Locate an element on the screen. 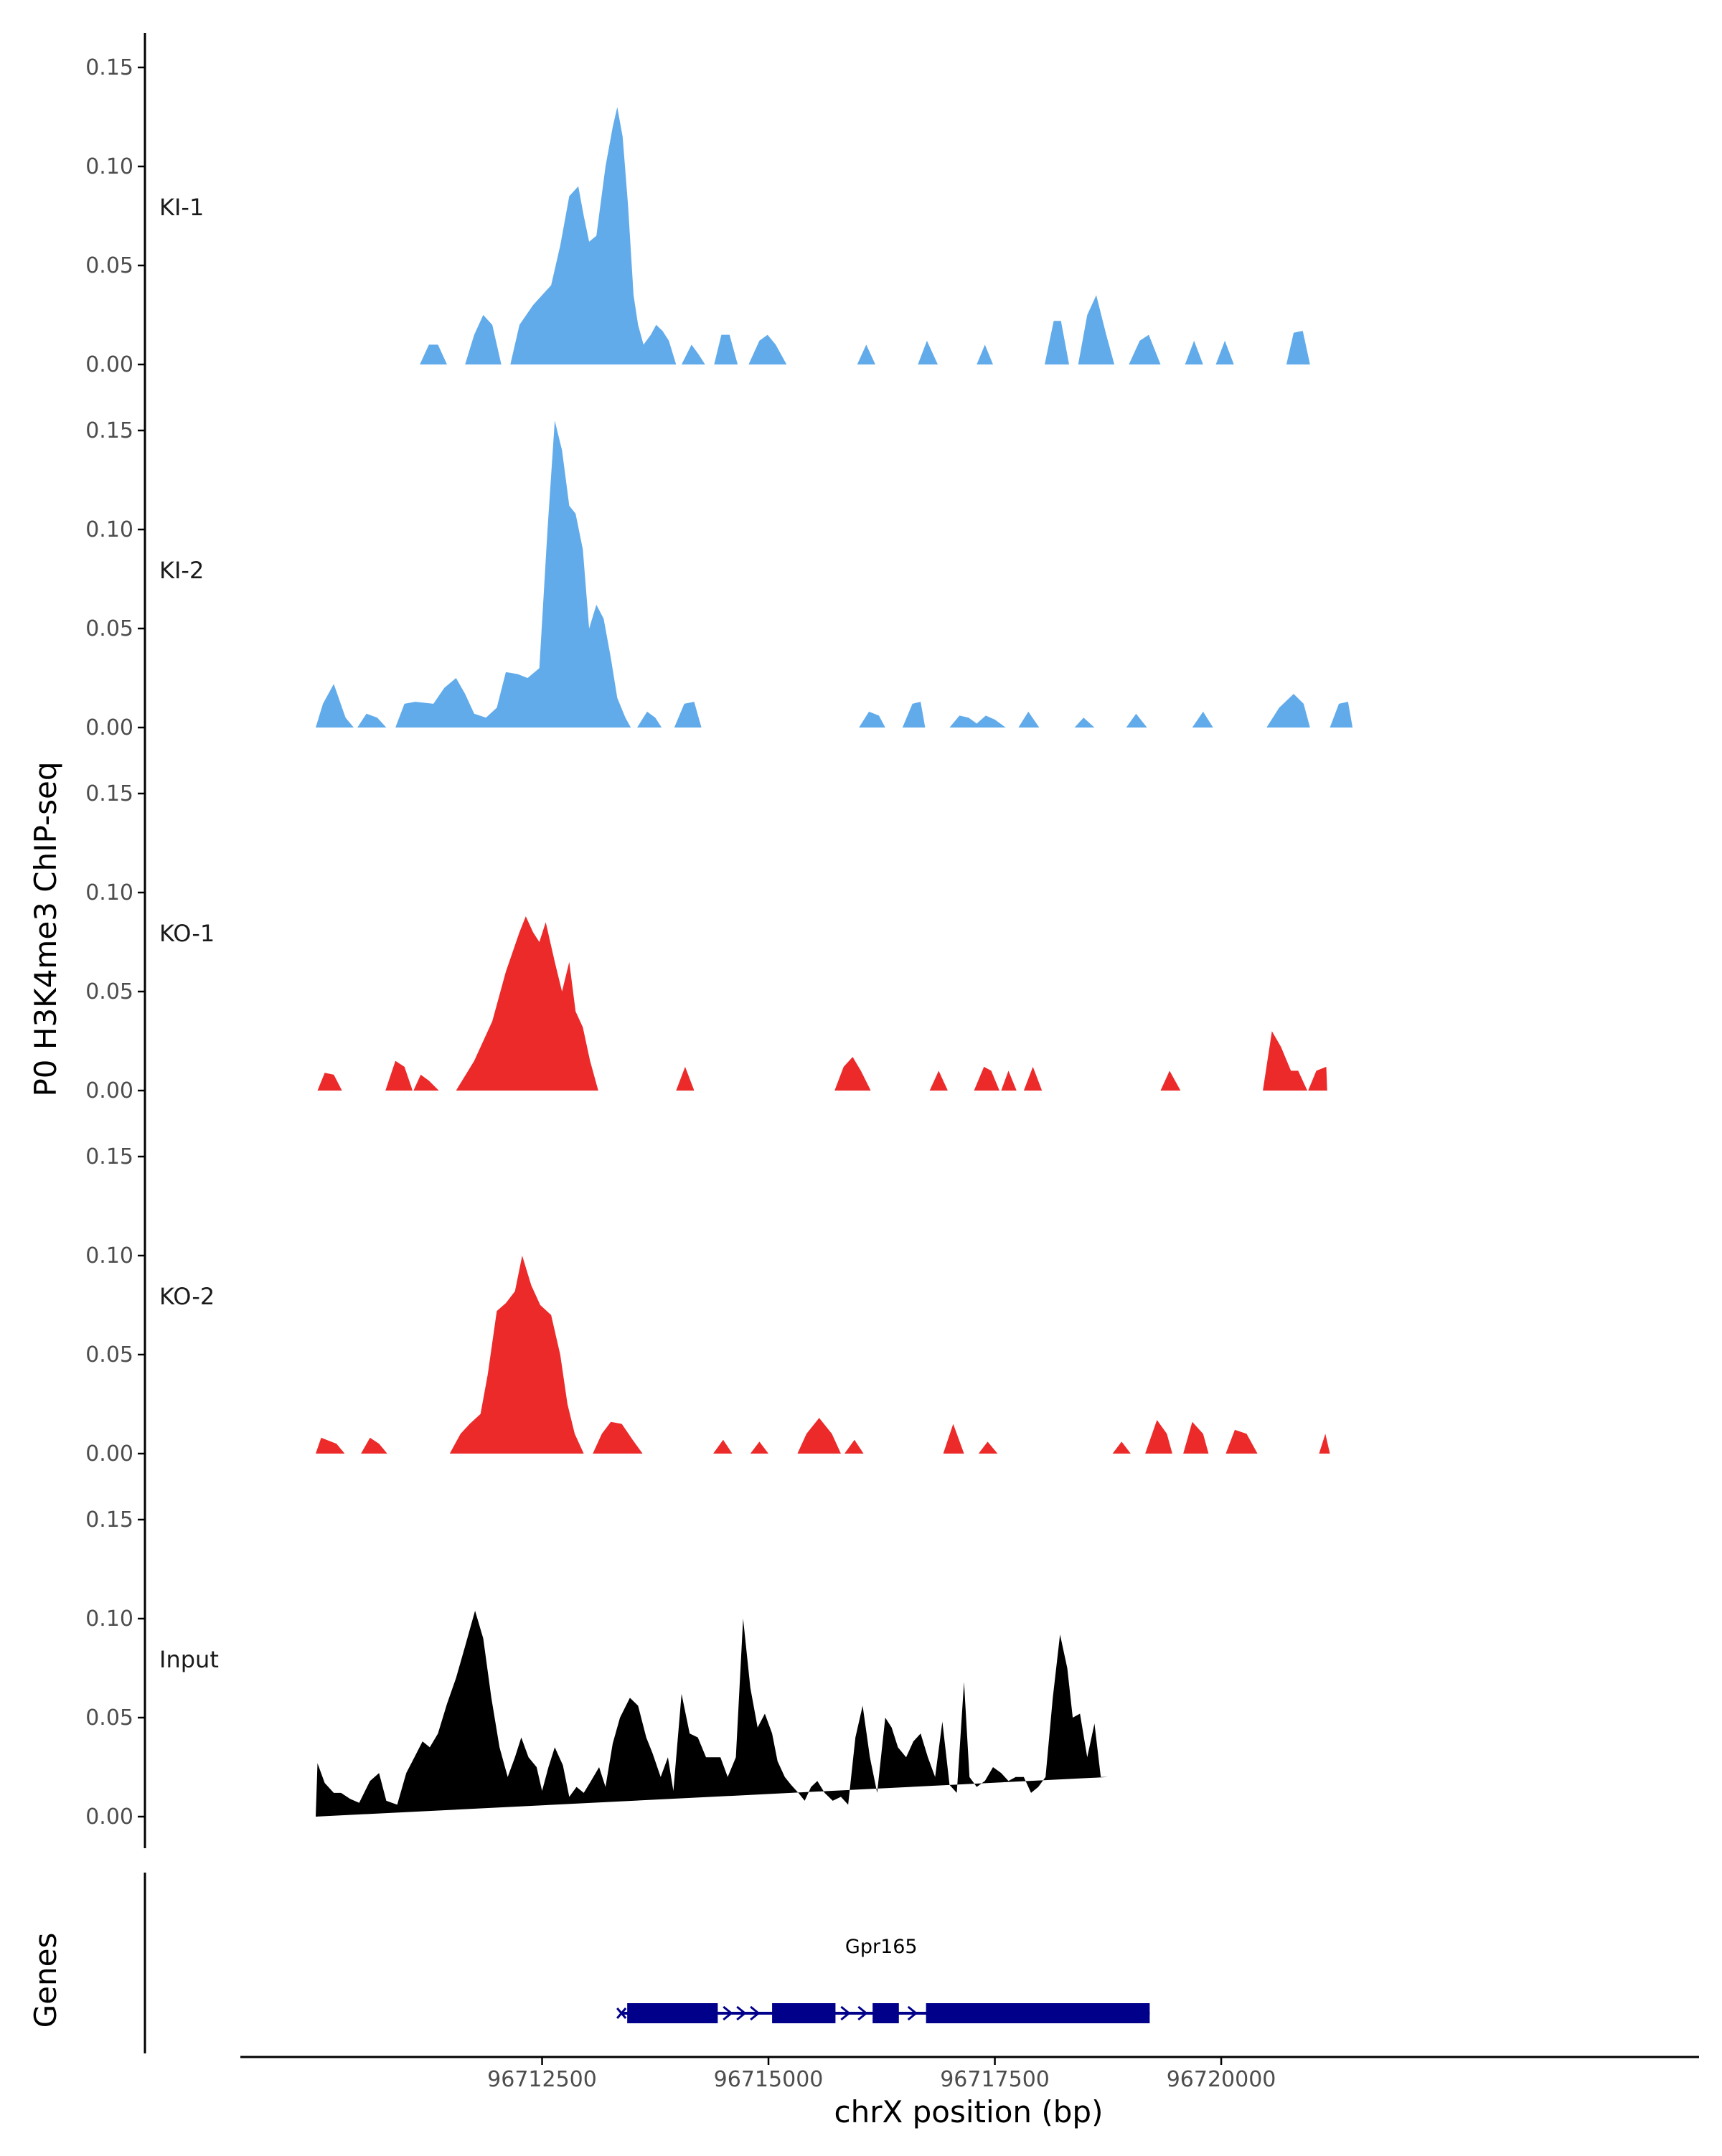 This screenshot has height=2156, width=1722. x-tick-label: 96715000 is located at coordinates (769, 2079).